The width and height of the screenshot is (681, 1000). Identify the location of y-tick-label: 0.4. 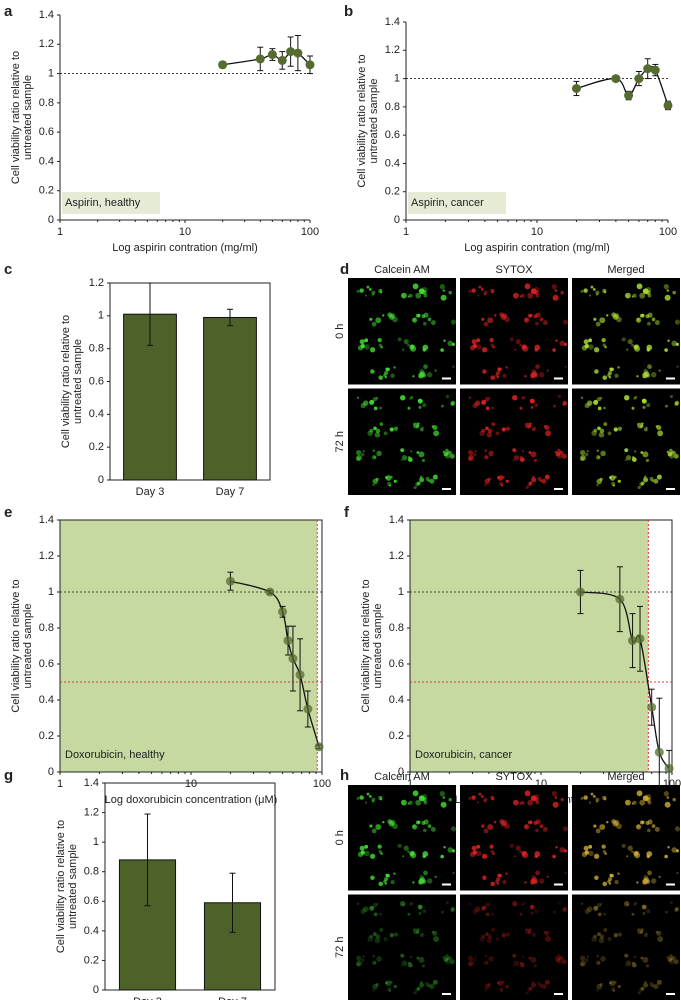
(96, 414).